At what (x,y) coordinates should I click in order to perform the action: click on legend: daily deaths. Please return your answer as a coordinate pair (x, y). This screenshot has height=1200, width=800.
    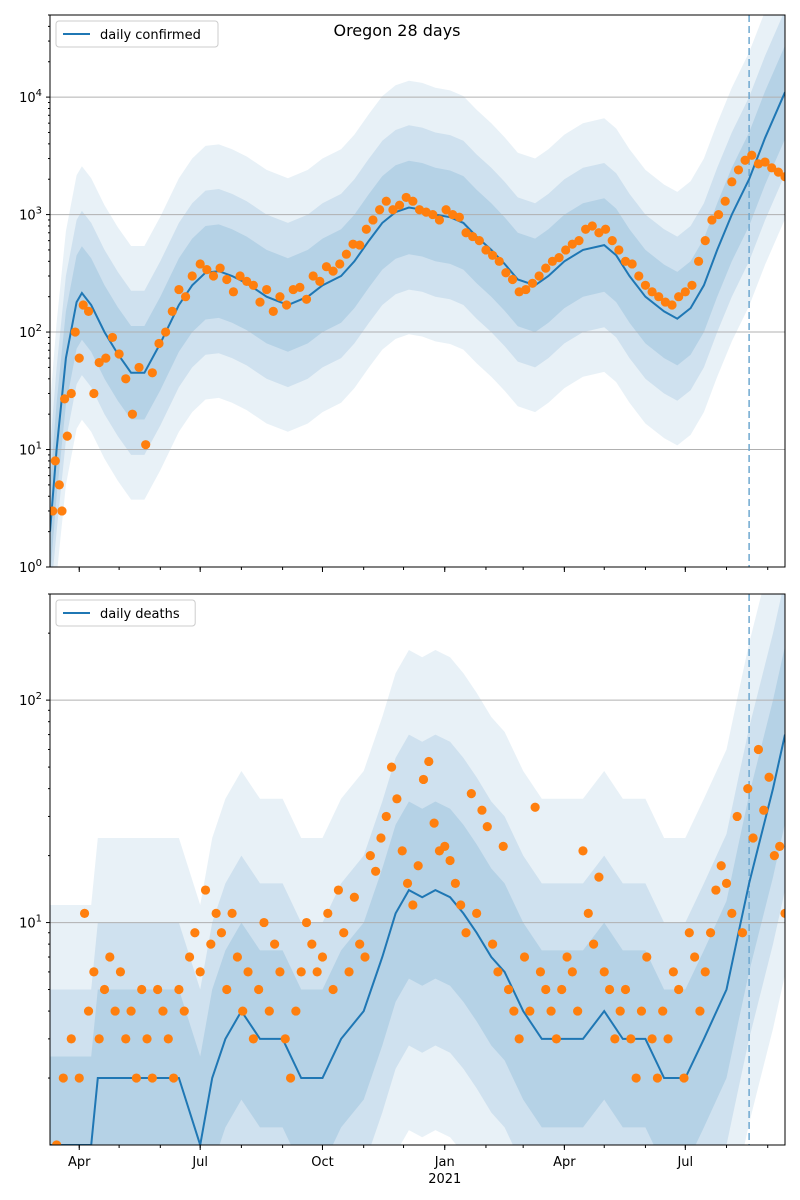
    Looking at the image, I should click on (125, 613).